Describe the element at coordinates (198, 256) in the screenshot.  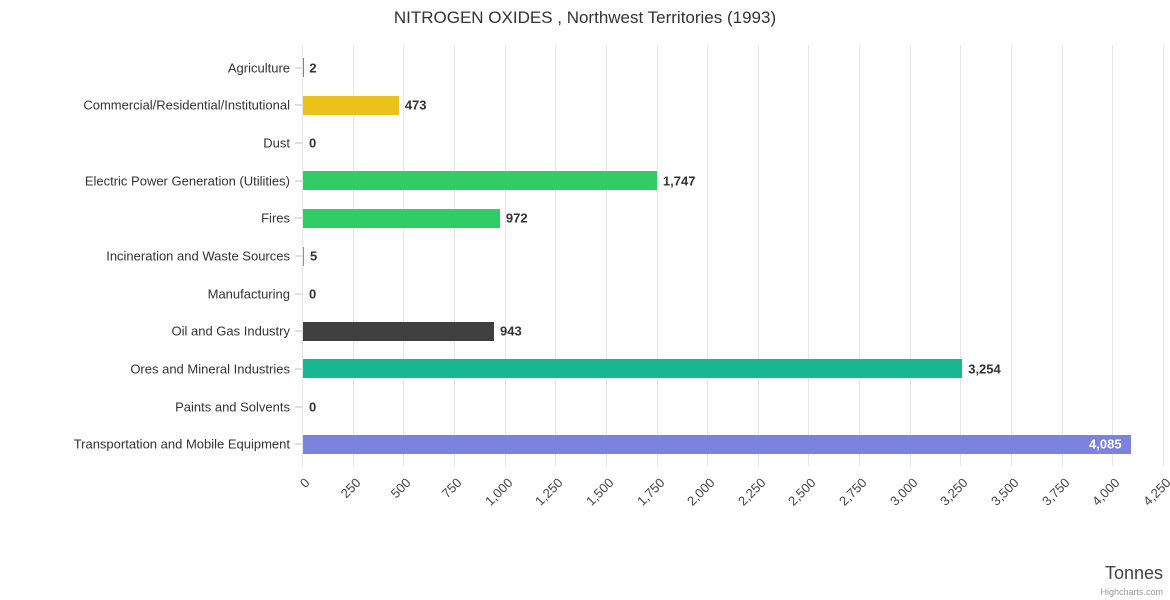
I see `category-label: Incineration and Waste Sources` at that location.